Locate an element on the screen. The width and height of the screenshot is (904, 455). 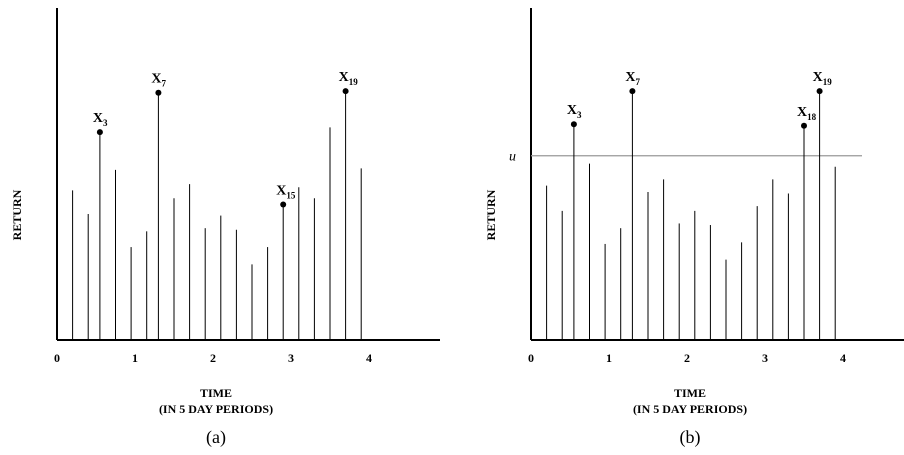
peak-dot-x15 is located at coordinates (283, 204).